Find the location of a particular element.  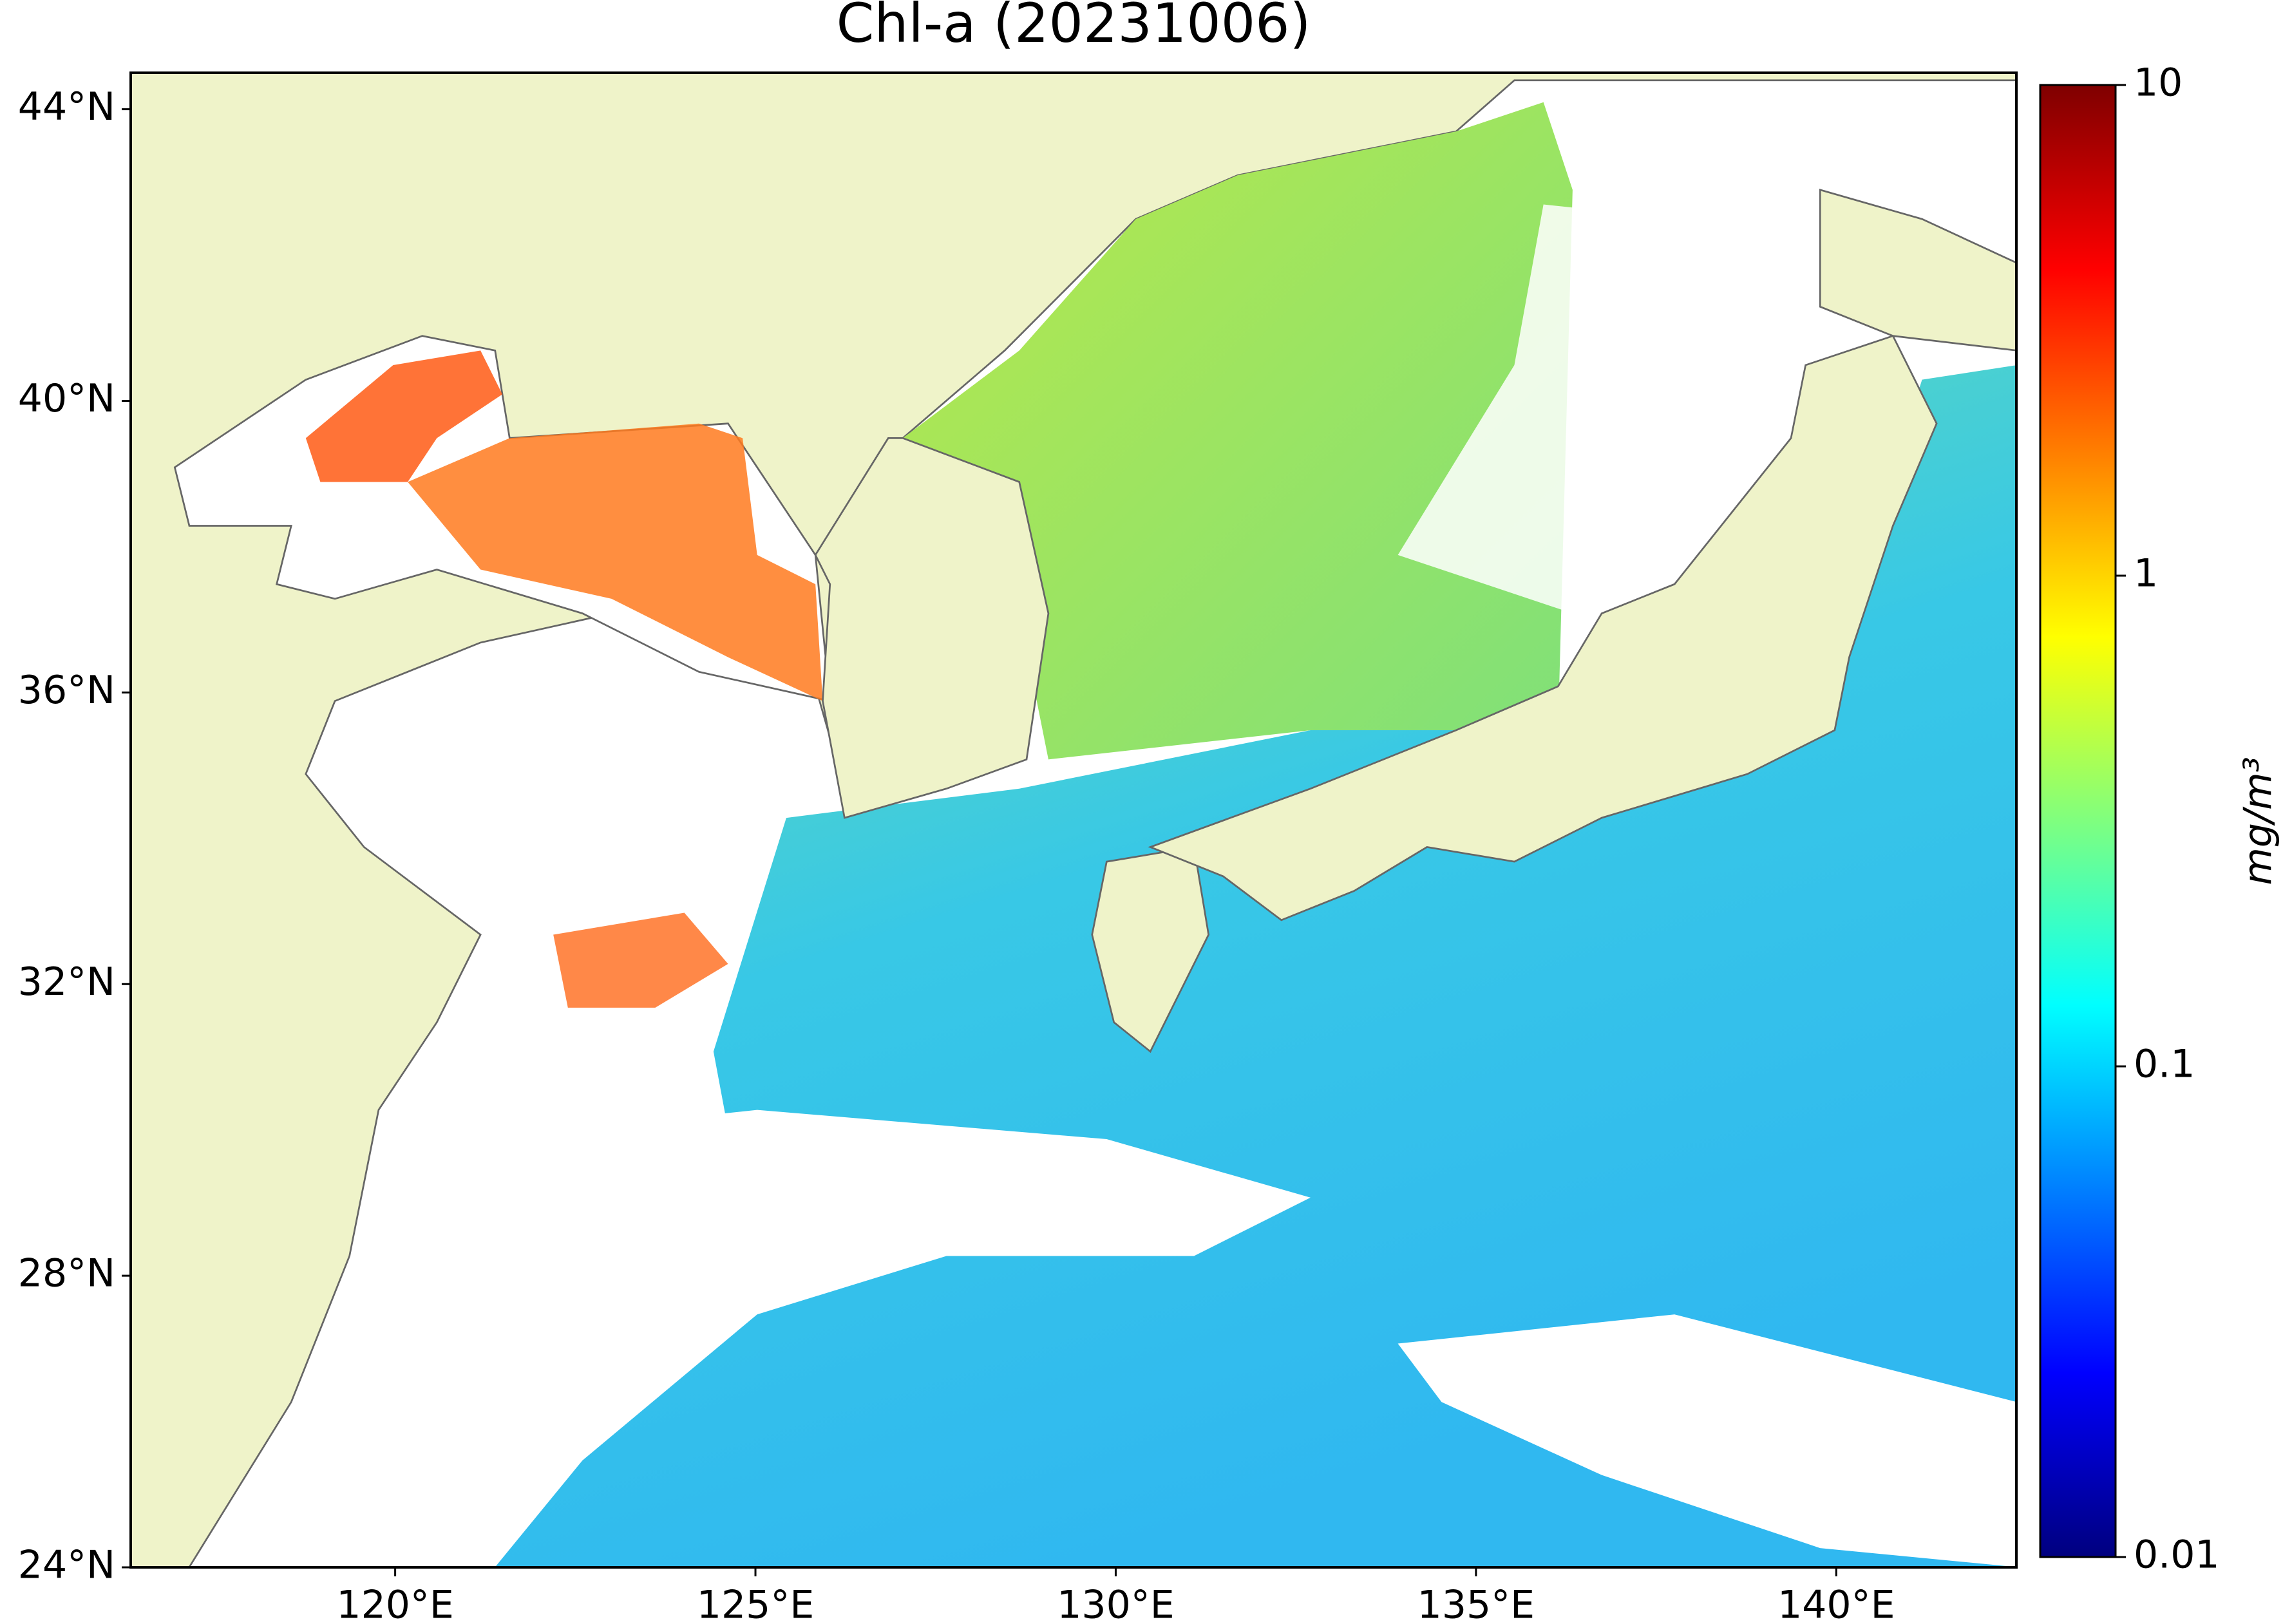

high-chl-bohai is located at coordinates (404, 416).